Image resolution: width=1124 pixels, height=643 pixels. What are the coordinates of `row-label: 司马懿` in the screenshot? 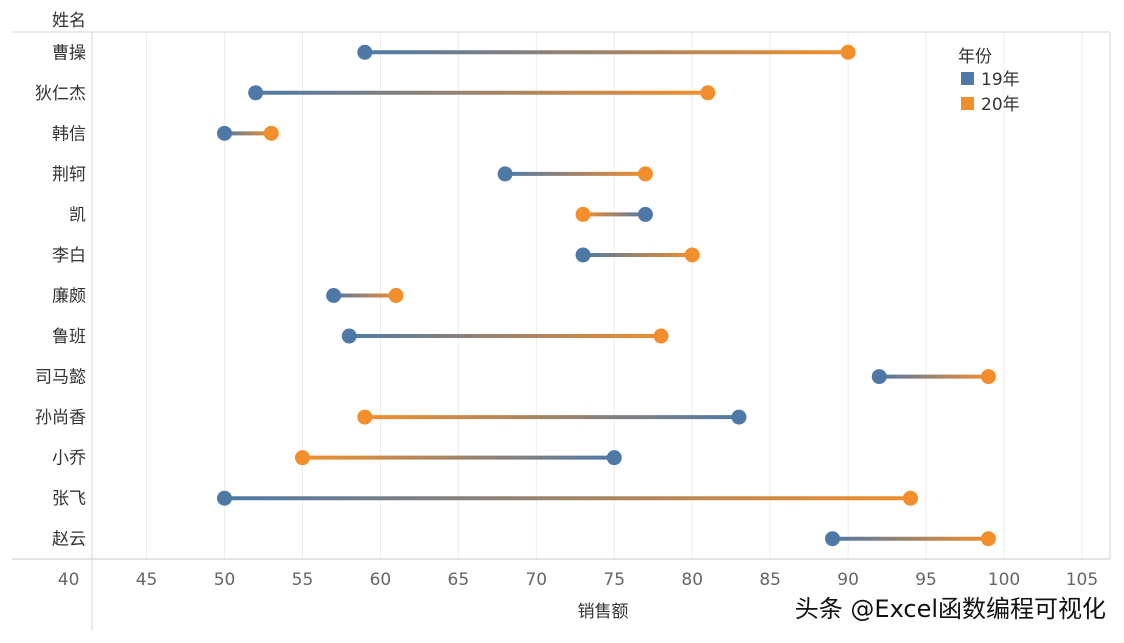 It's located at (60, 378).